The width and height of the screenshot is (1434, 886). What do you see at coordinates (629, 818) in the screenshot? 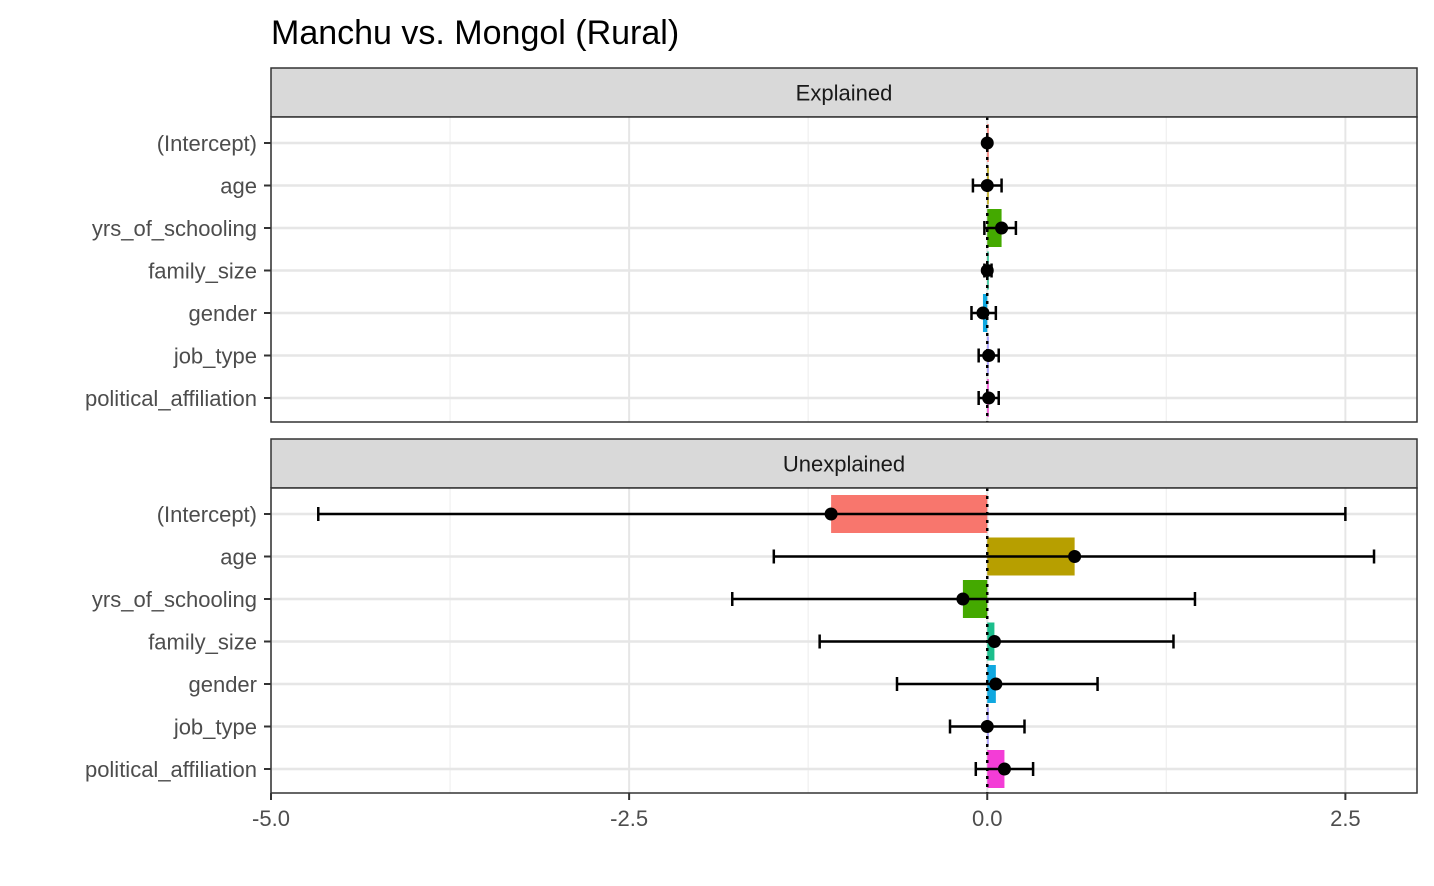
I see `x-tick-label: -2.5` at bounding box center [629, 818].